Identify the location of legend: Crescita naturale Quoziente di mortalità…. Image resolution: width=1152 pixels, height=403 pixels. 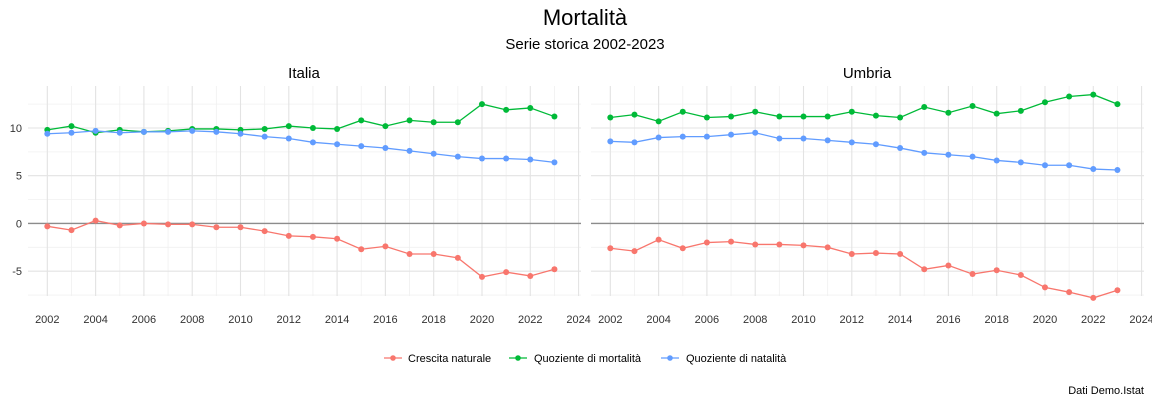
(585, 359).